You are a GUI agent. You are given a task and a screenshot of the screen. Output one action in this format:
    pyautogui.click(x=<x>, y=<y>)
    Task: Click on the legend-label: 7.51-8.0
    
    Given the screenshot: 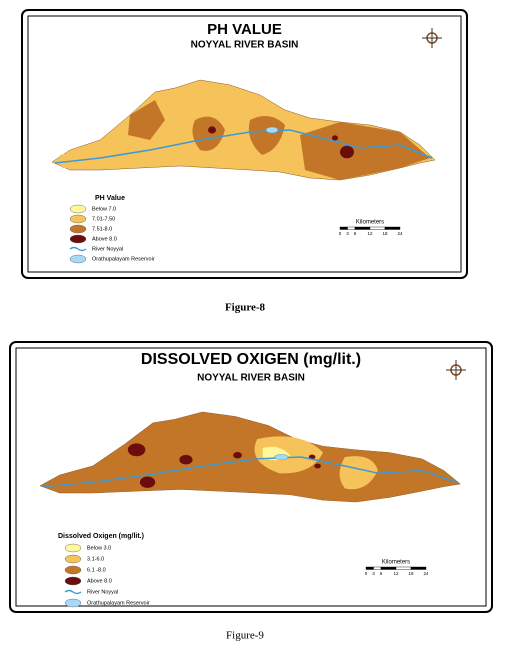 What is the action you would take?
    pyautogui.click(x=102, y=229)
    